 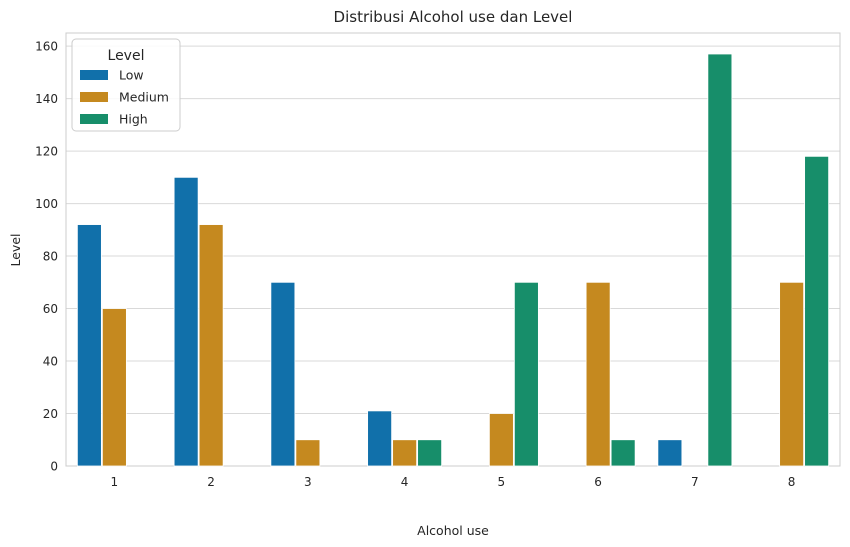 What do you see at coordinates (211, 482) in the screenshot?
I see `x-tick-label: 2` at bounding box center [211, 482].